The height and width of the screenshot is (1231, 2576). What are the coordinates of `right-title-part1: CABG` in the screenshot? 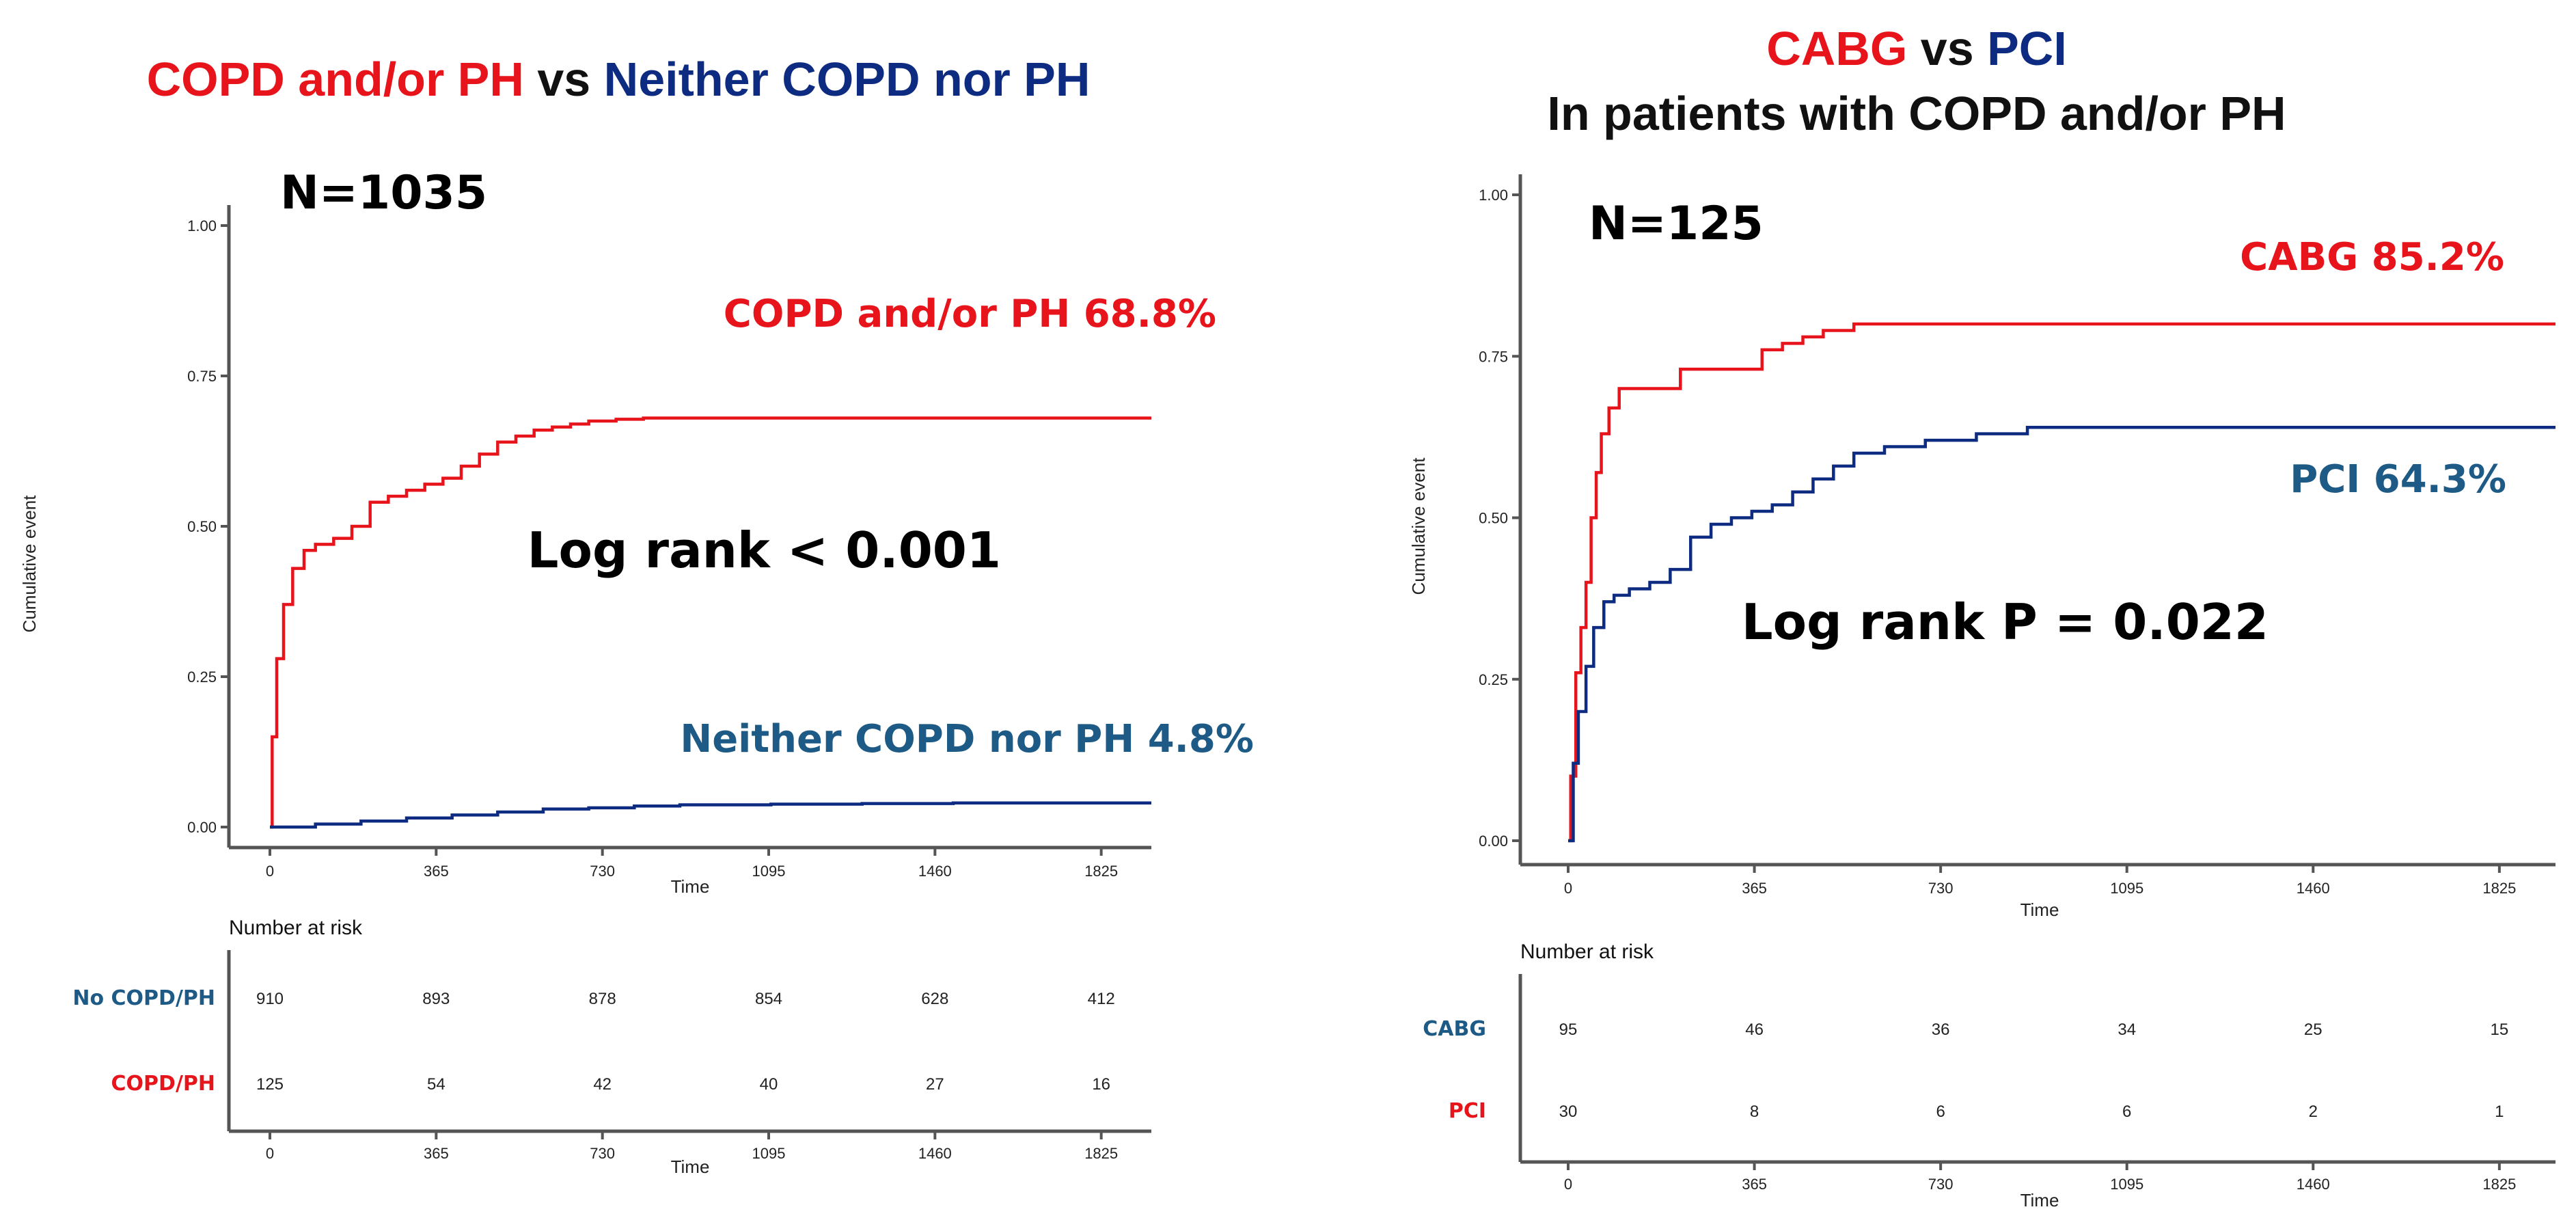 It's located at (1836, 48).